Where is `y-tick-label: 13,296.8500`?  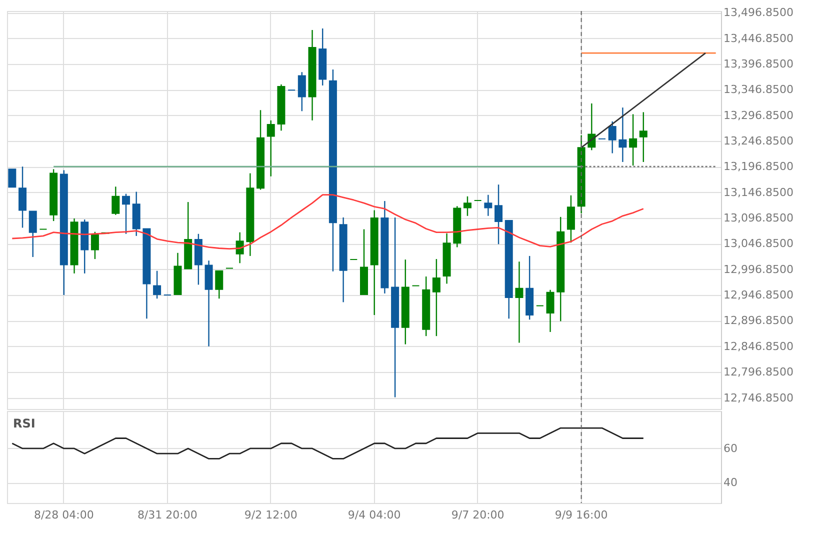
y-tick-label: 13,296.8500 is located at coordinates (759, 115).